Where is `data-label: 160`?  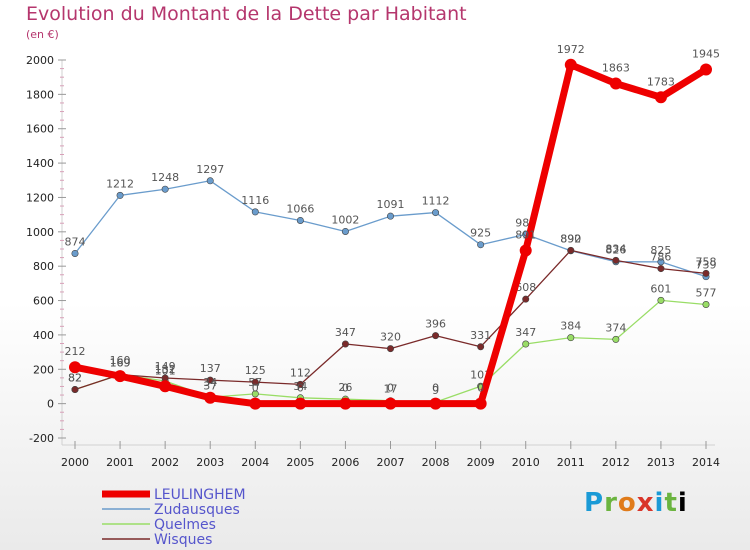
data-label: 160 is located at coordinates (120, 360).